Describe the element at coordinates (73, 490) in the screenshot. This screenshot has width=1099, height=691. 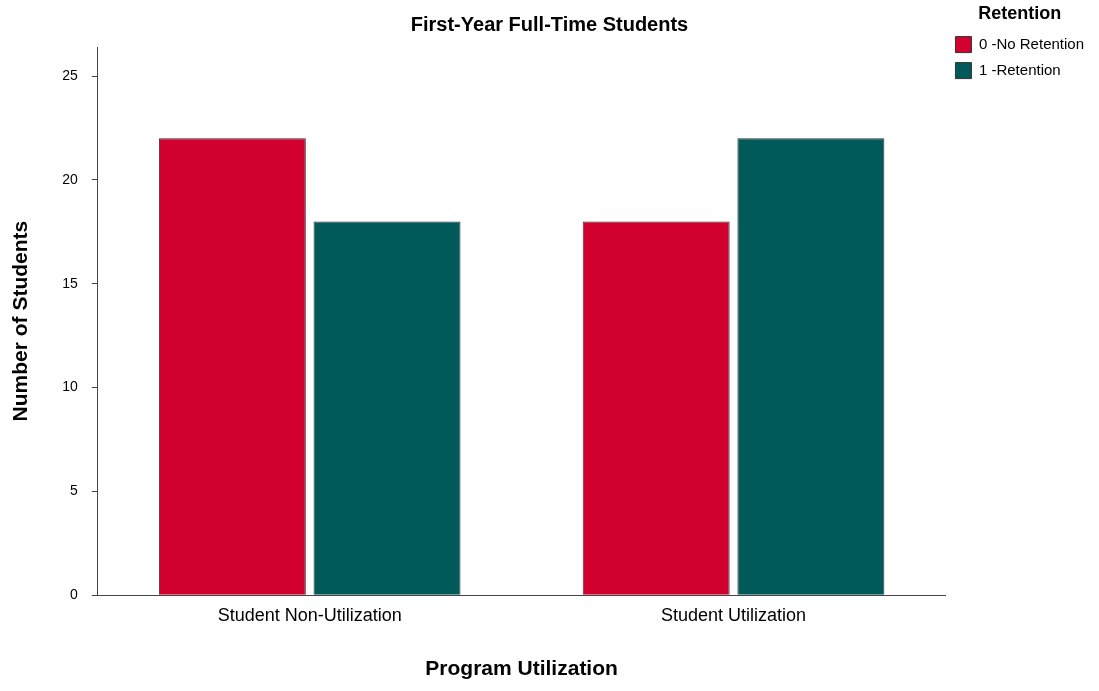
I see `y-tick-label: 5` at that location.